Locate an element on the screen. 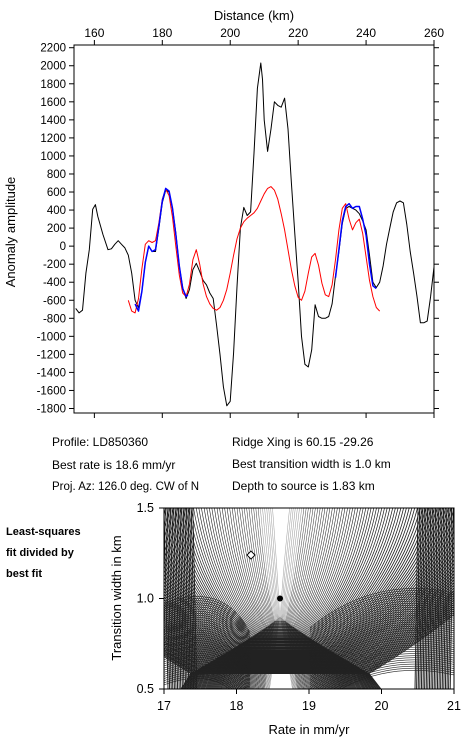  best-fit-point is located at coordinates (280, 598).